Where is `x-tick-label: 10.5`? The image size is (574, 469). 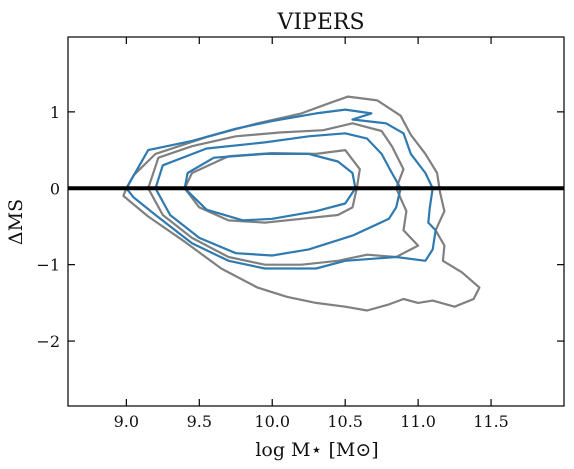 x-tick-label: 10.5 is located at coordinates (345, 421).